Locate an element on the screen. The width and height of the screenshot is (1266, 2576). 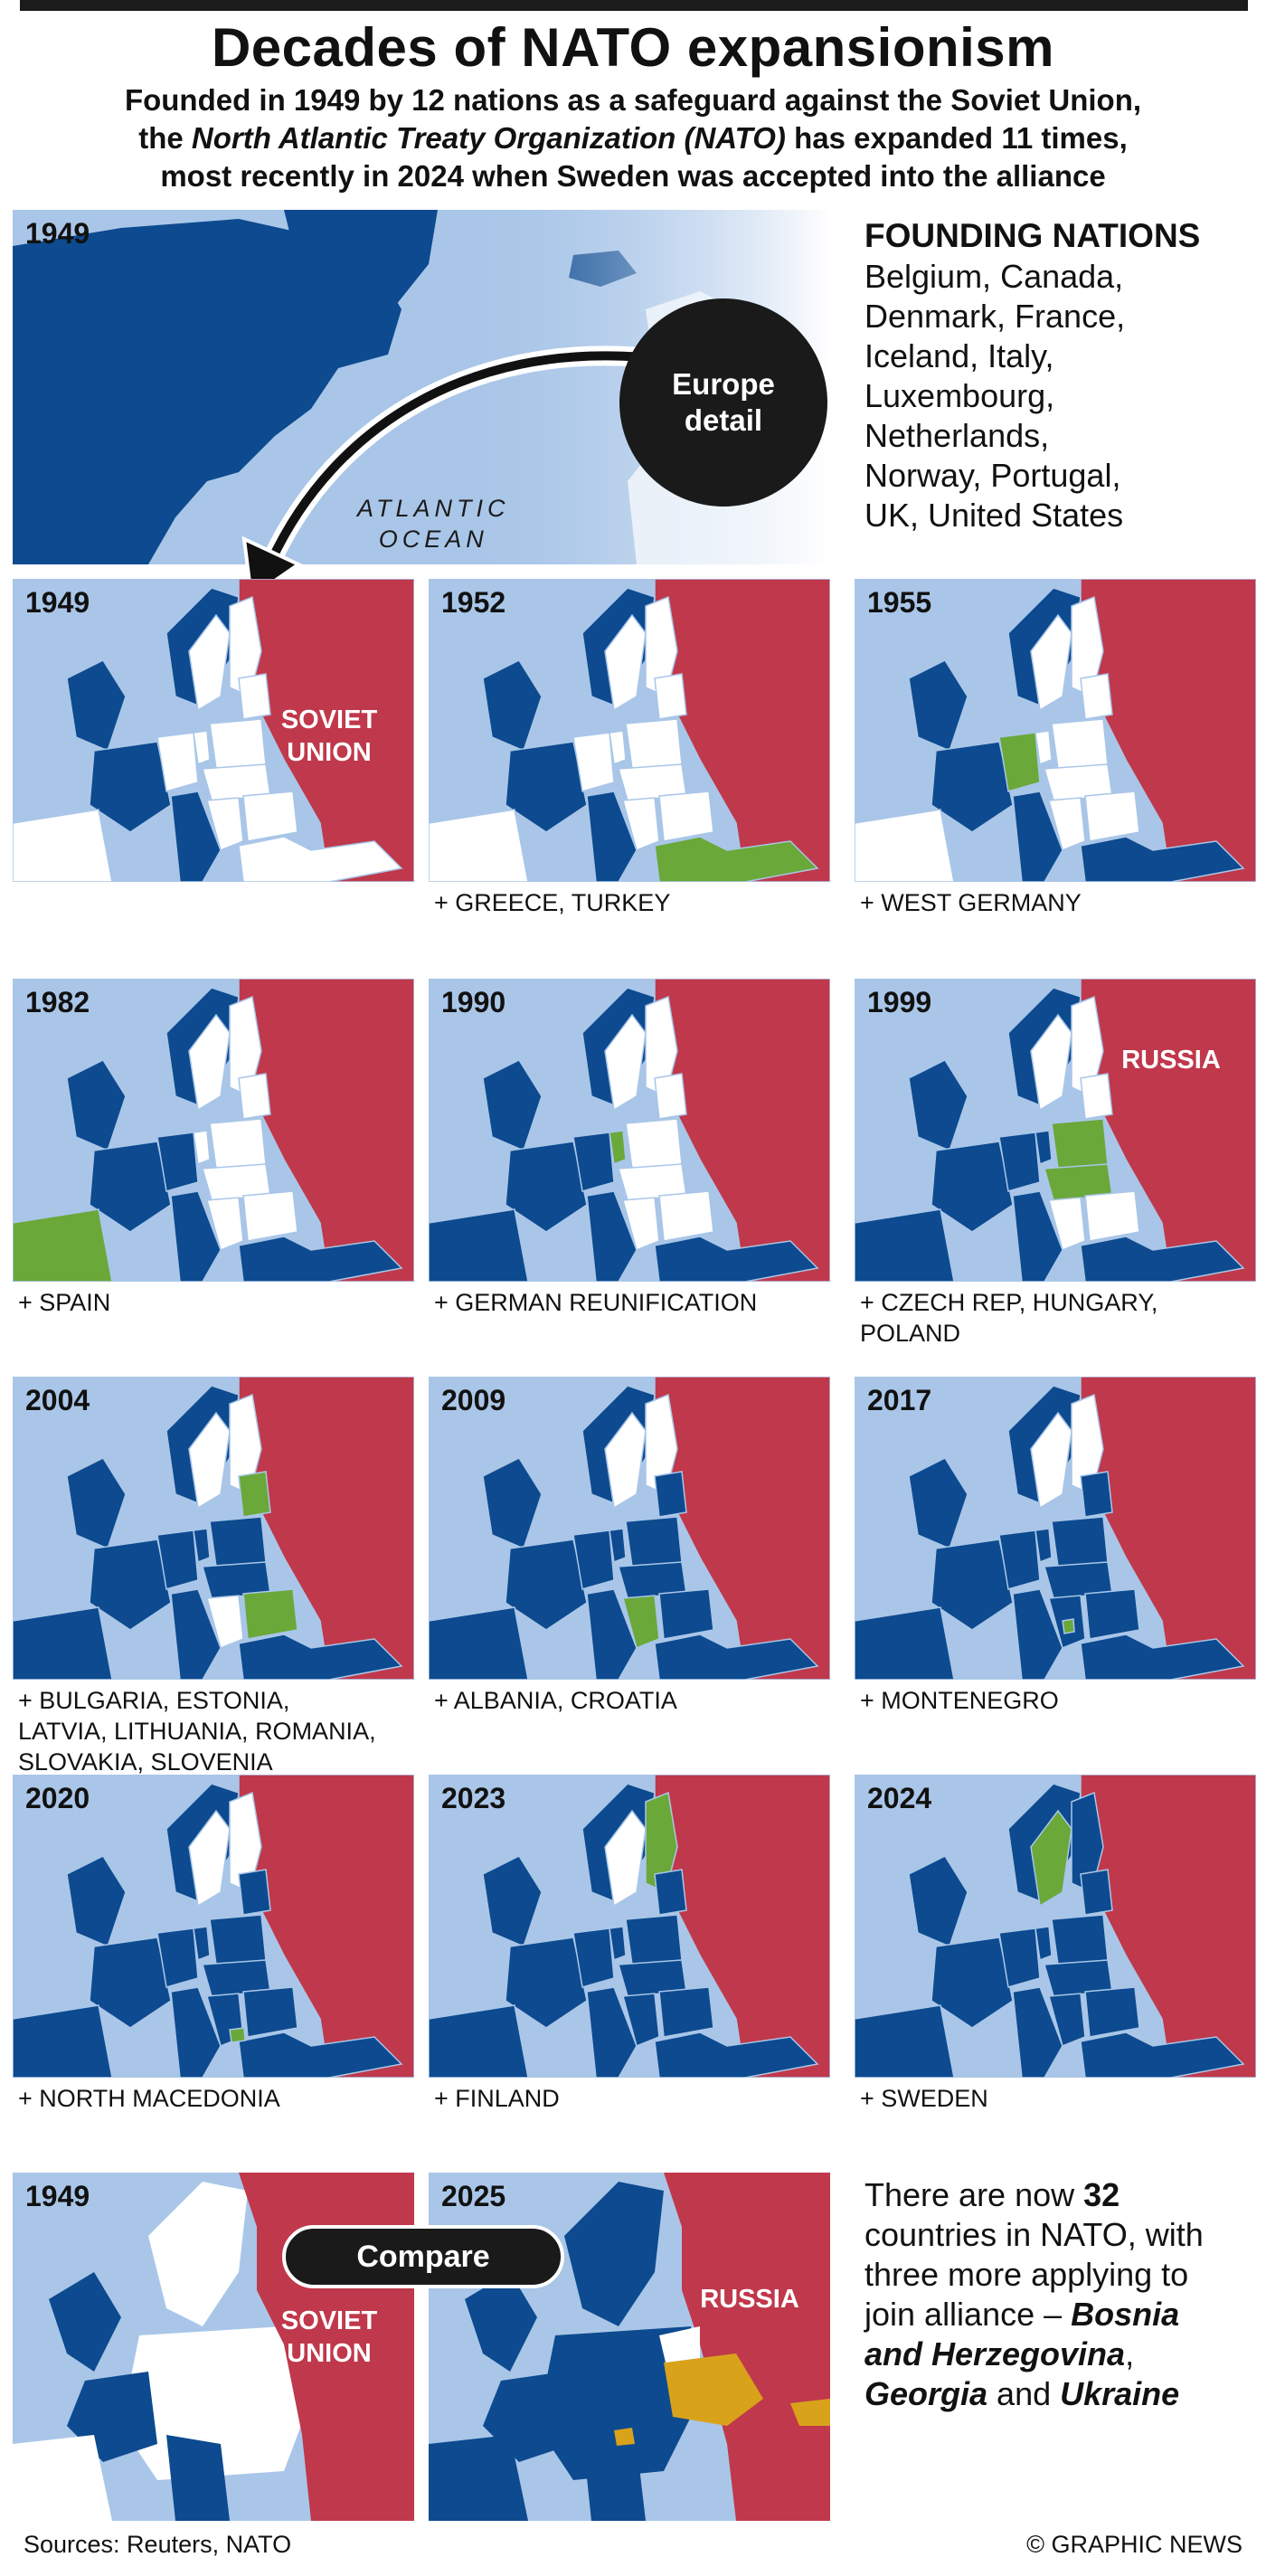
panel-caption: + SPAIN is located at coordinates (64, 1302).